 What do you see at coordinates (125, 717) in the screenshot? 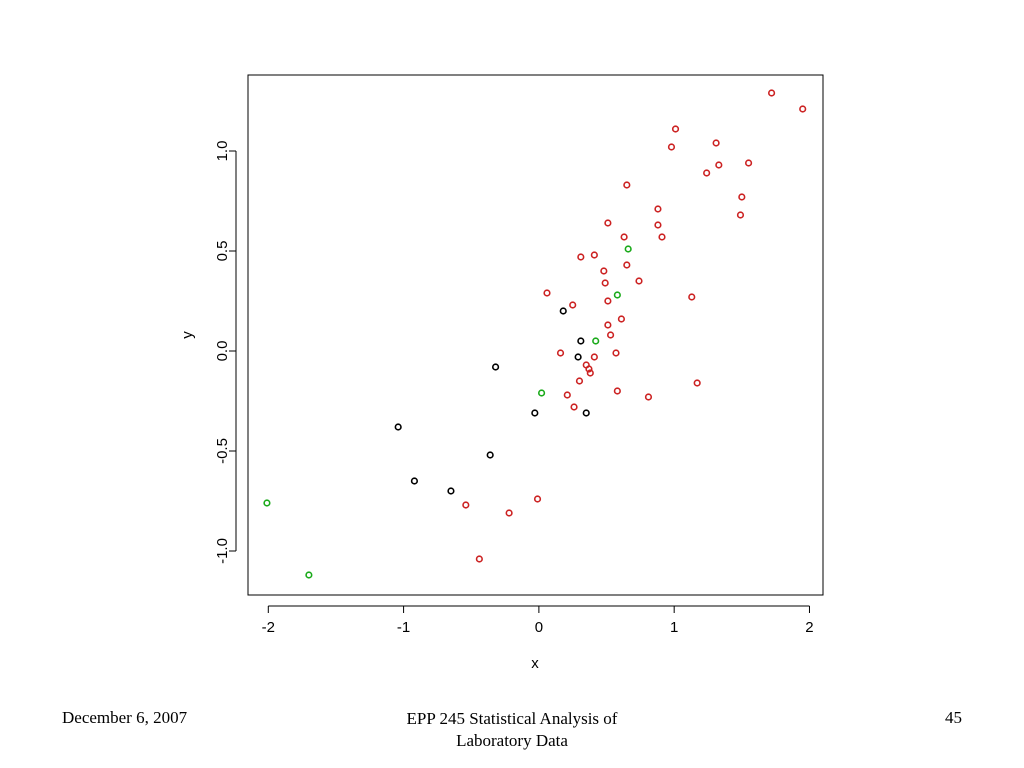
I see `footer-date: December 6, 2007` at bounding box center [125, 717].